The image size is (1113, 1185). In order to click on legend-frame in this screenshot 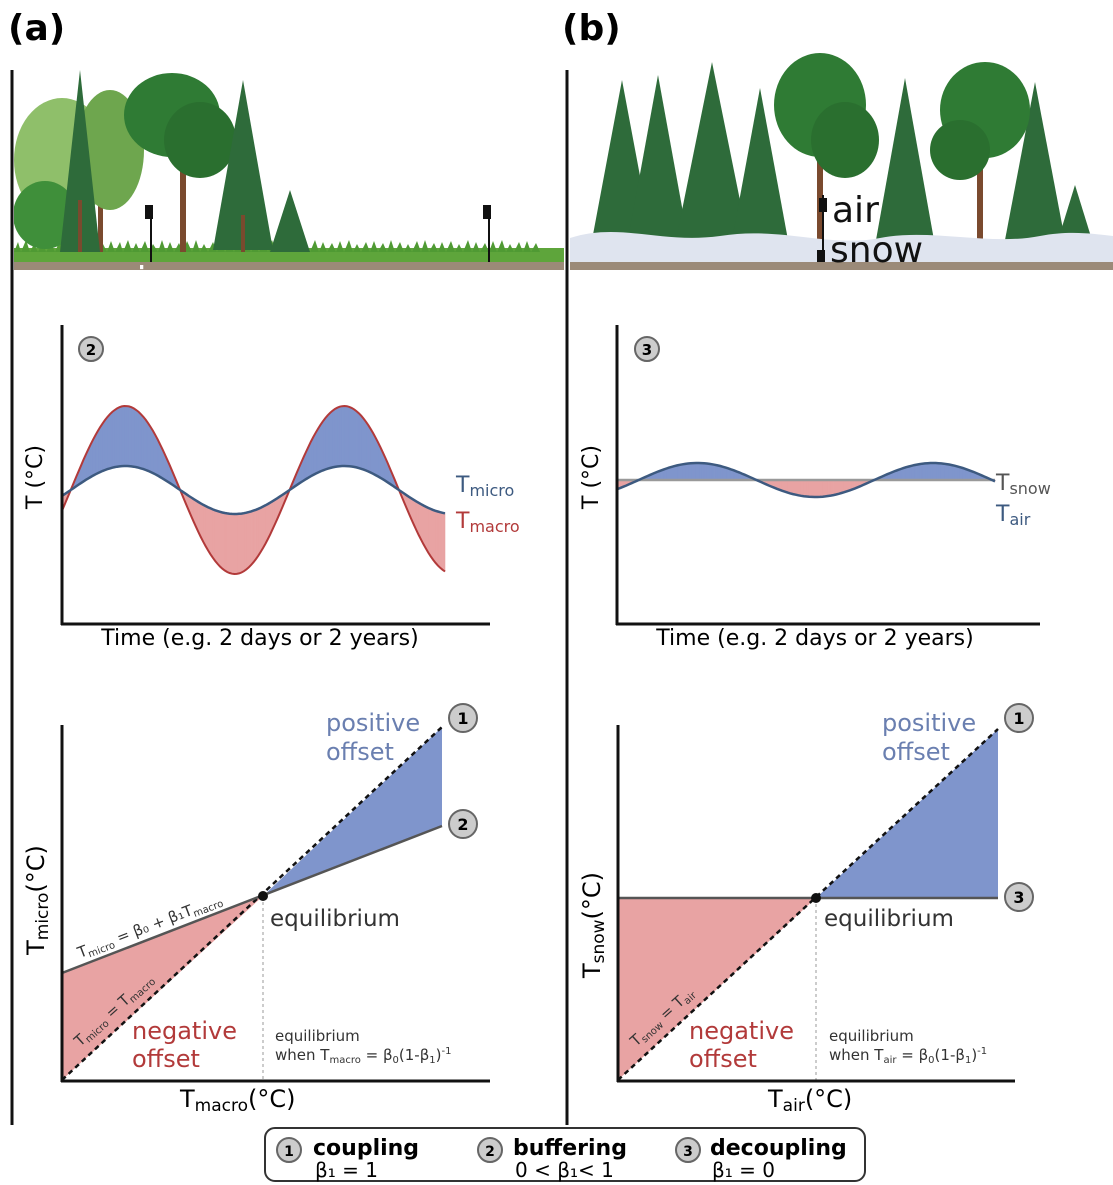, I will do `click(565, 1154)`.